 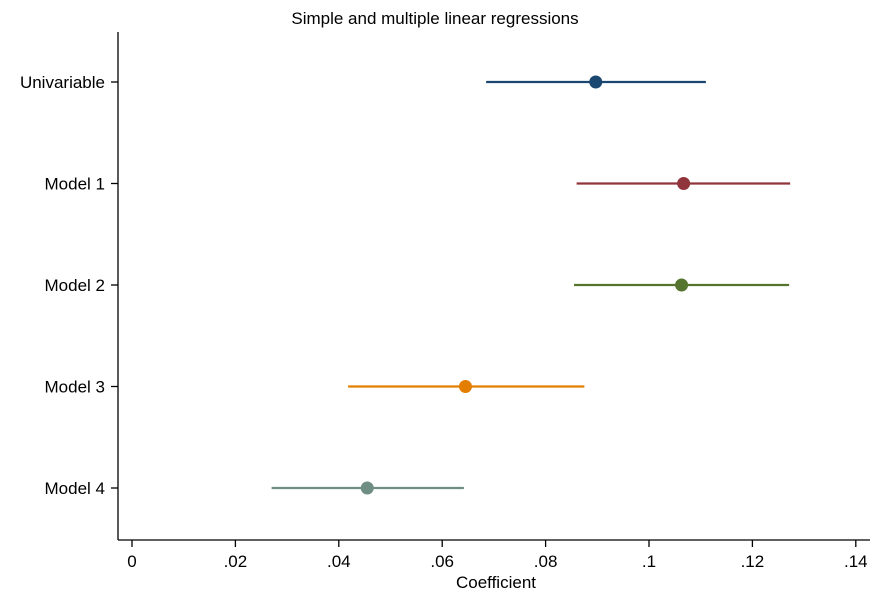 I want to click on y-tick-label: Model 3, so click(x=75, y=387).